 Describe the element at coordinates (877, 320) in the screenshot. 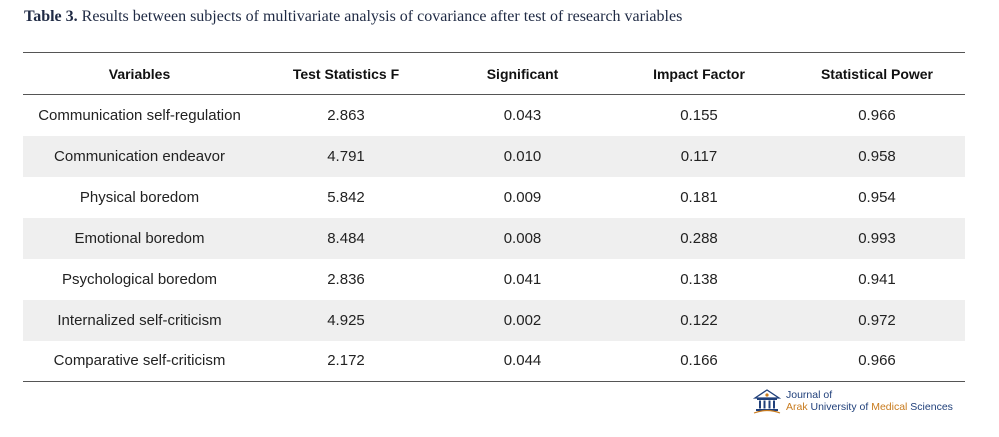

I see `cell-power: 0.972` at that location.